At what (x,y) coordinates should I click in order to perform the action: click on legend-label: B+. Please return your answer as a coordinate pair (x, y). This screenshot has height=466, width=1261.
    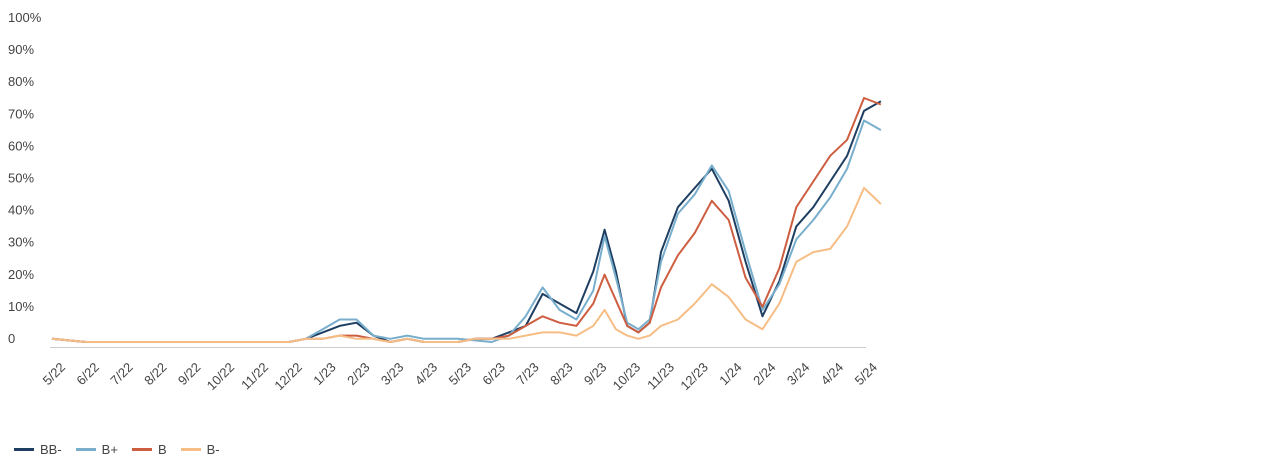
    Looking at the image, I should click on (109, 449).